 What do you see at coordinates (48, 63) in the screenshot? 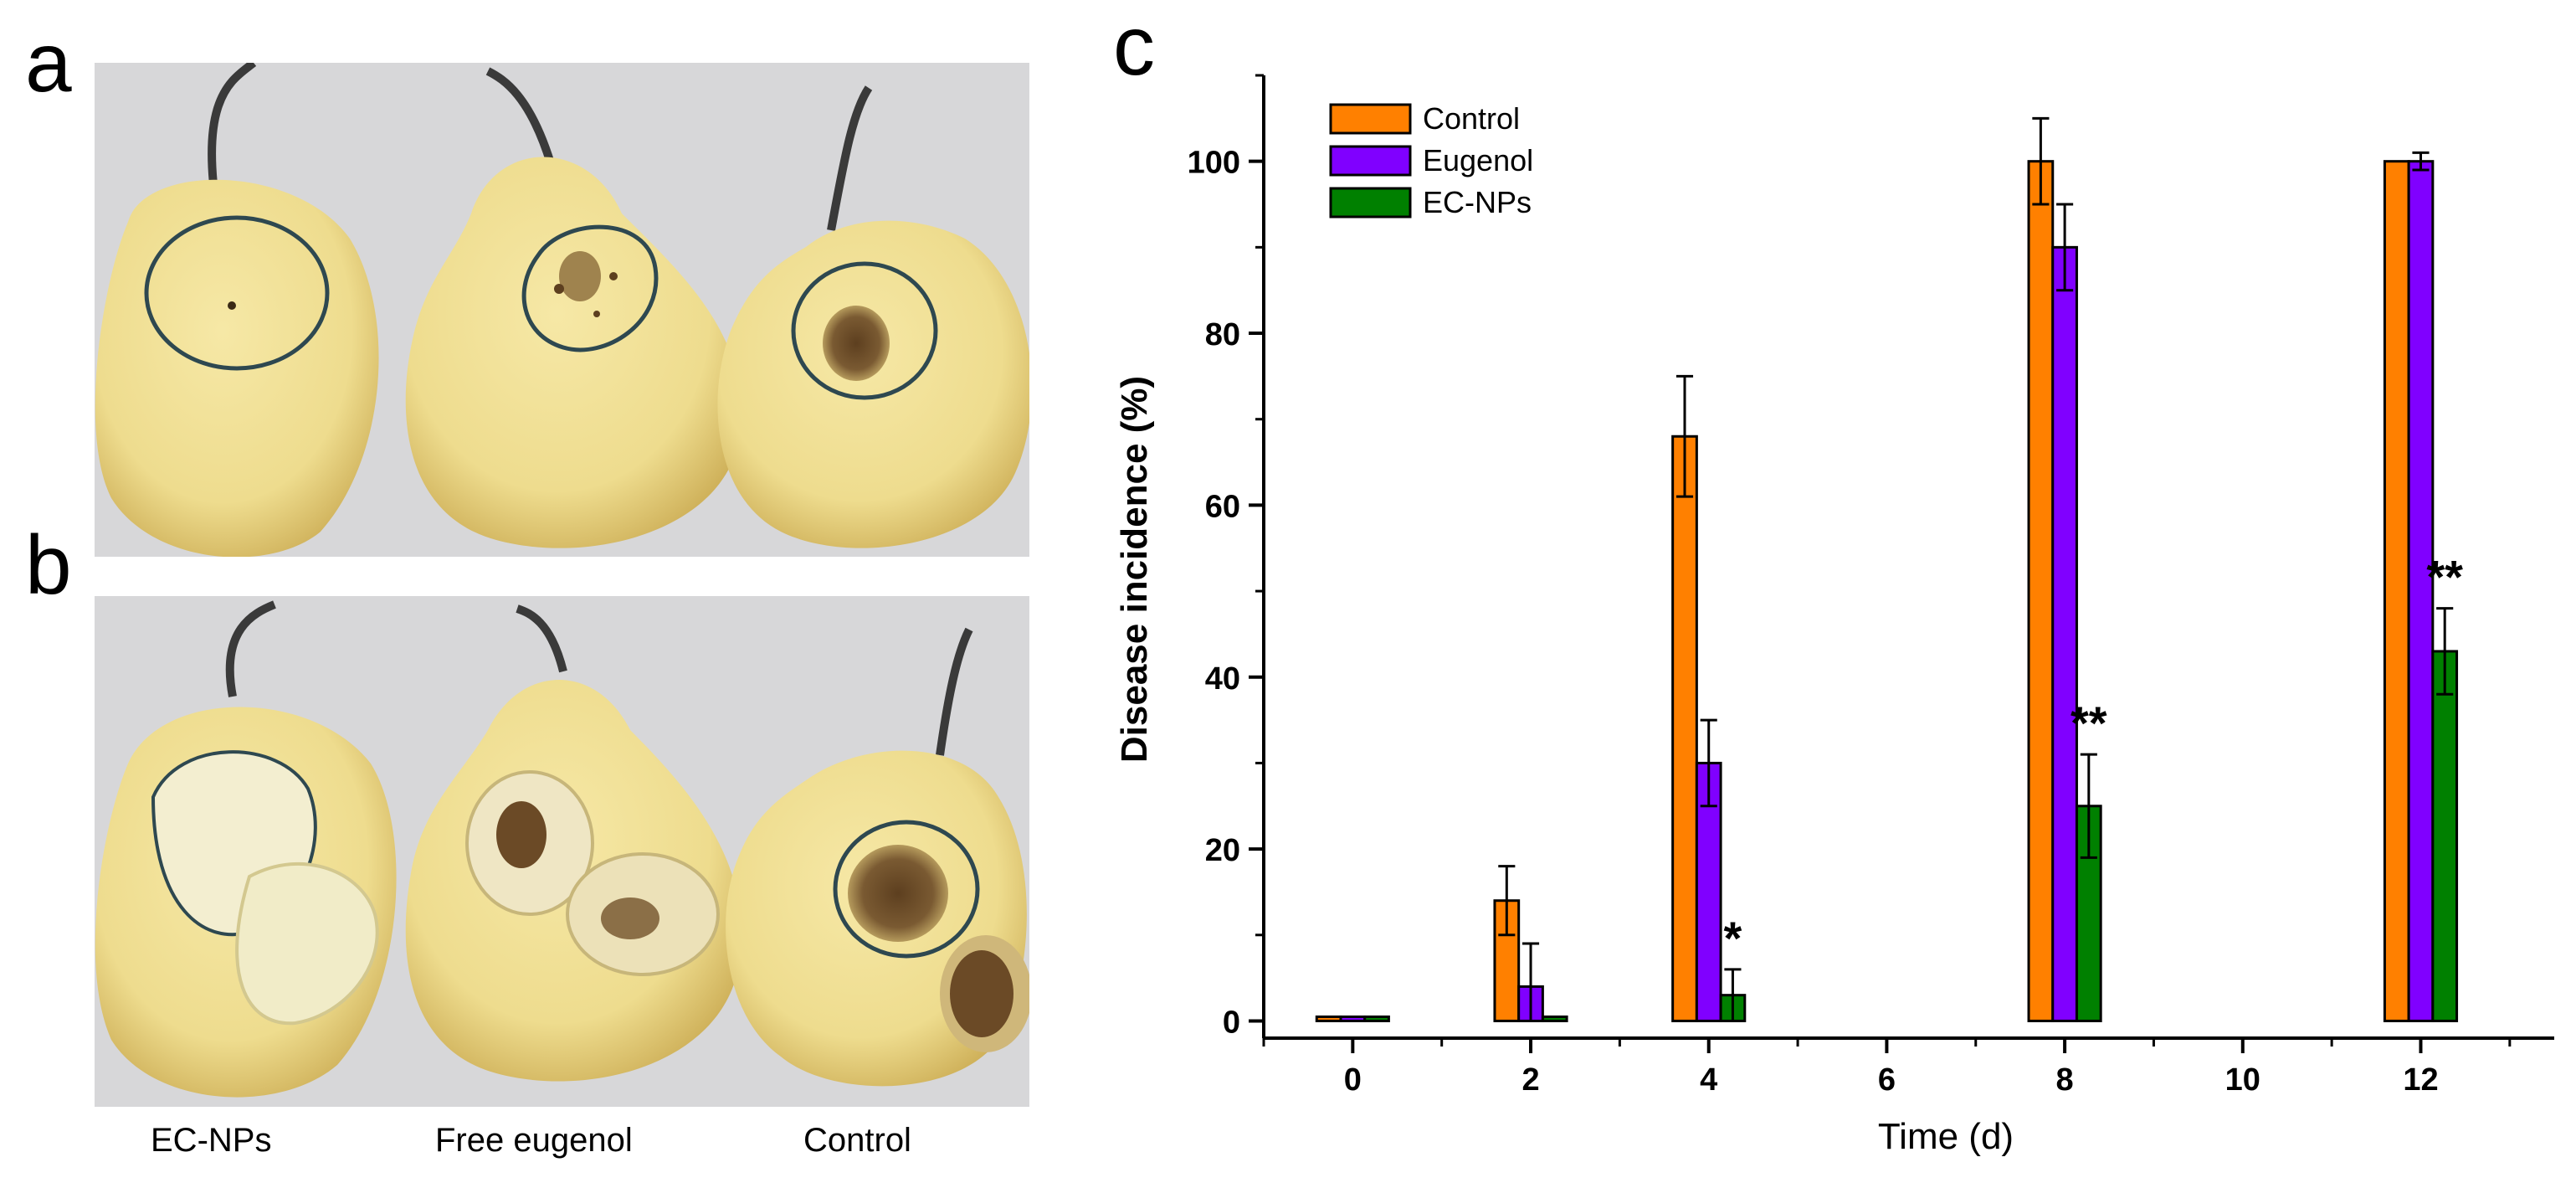
I see `panel-label-a: a` at bounding box center [48, 63].